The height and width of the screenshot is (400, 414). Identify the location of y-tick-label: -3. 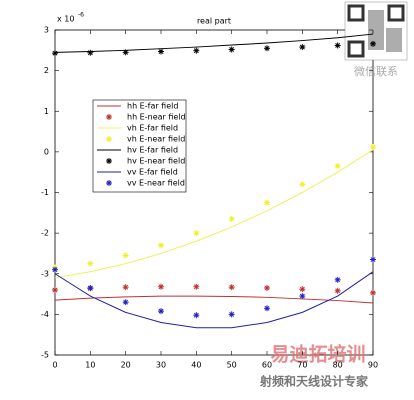
(45, 273).